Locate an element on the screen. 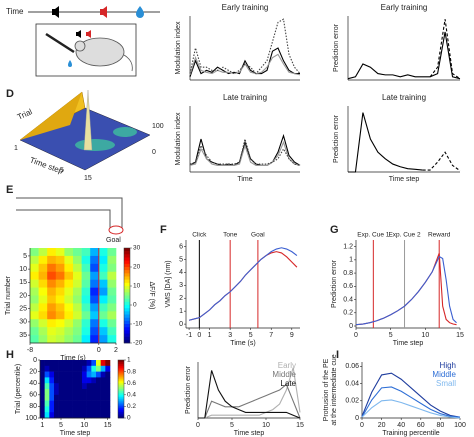 Image resolution: width=474 pixels, height=437 pixels. colorbar-tick-label: 10 is located at coordinates (137, 286).